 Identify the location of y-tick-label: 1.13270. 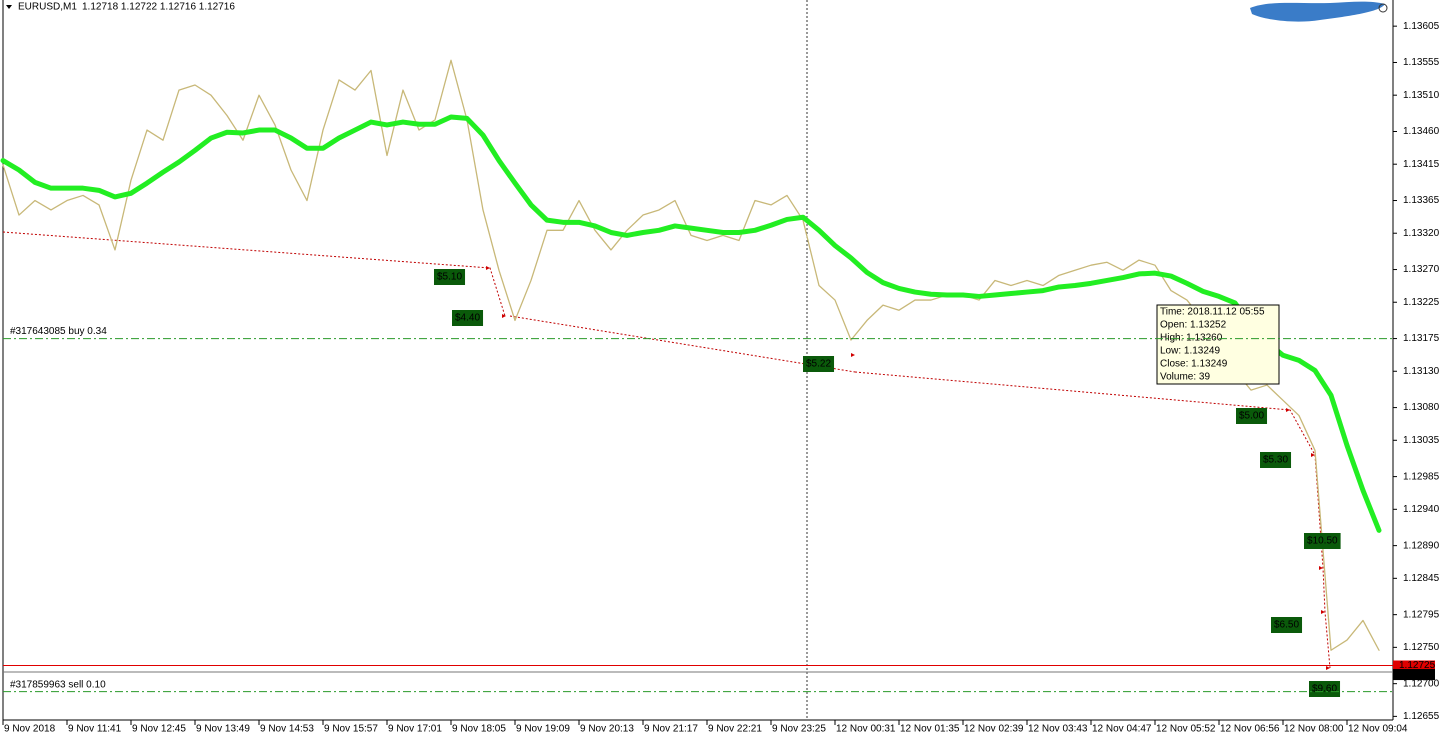
(1421, 269).